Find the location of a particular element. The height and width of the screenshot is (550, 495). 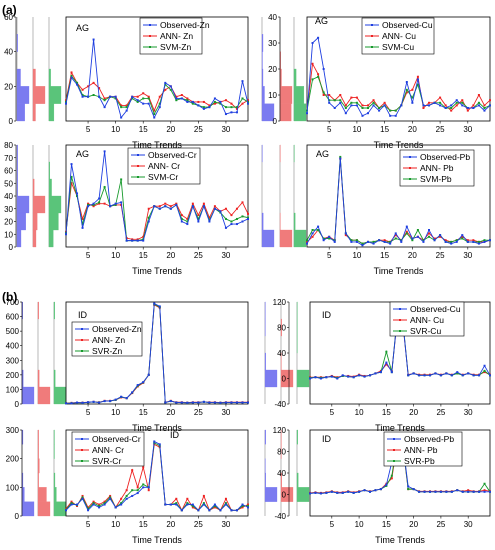

y-tick-label: 70 is located at coordinates (8, 158).